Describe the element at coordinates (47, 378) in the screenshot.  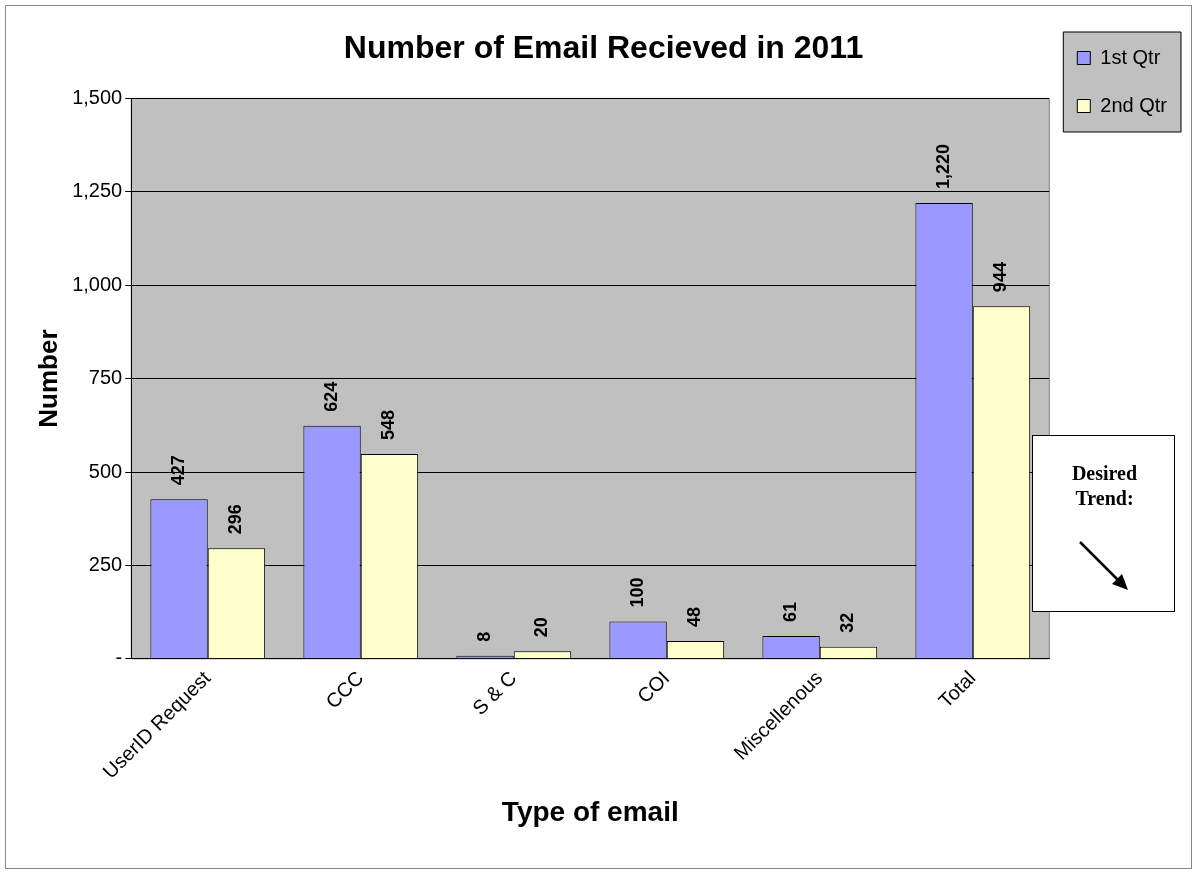
I see `y-axis-title: Number` at that location.